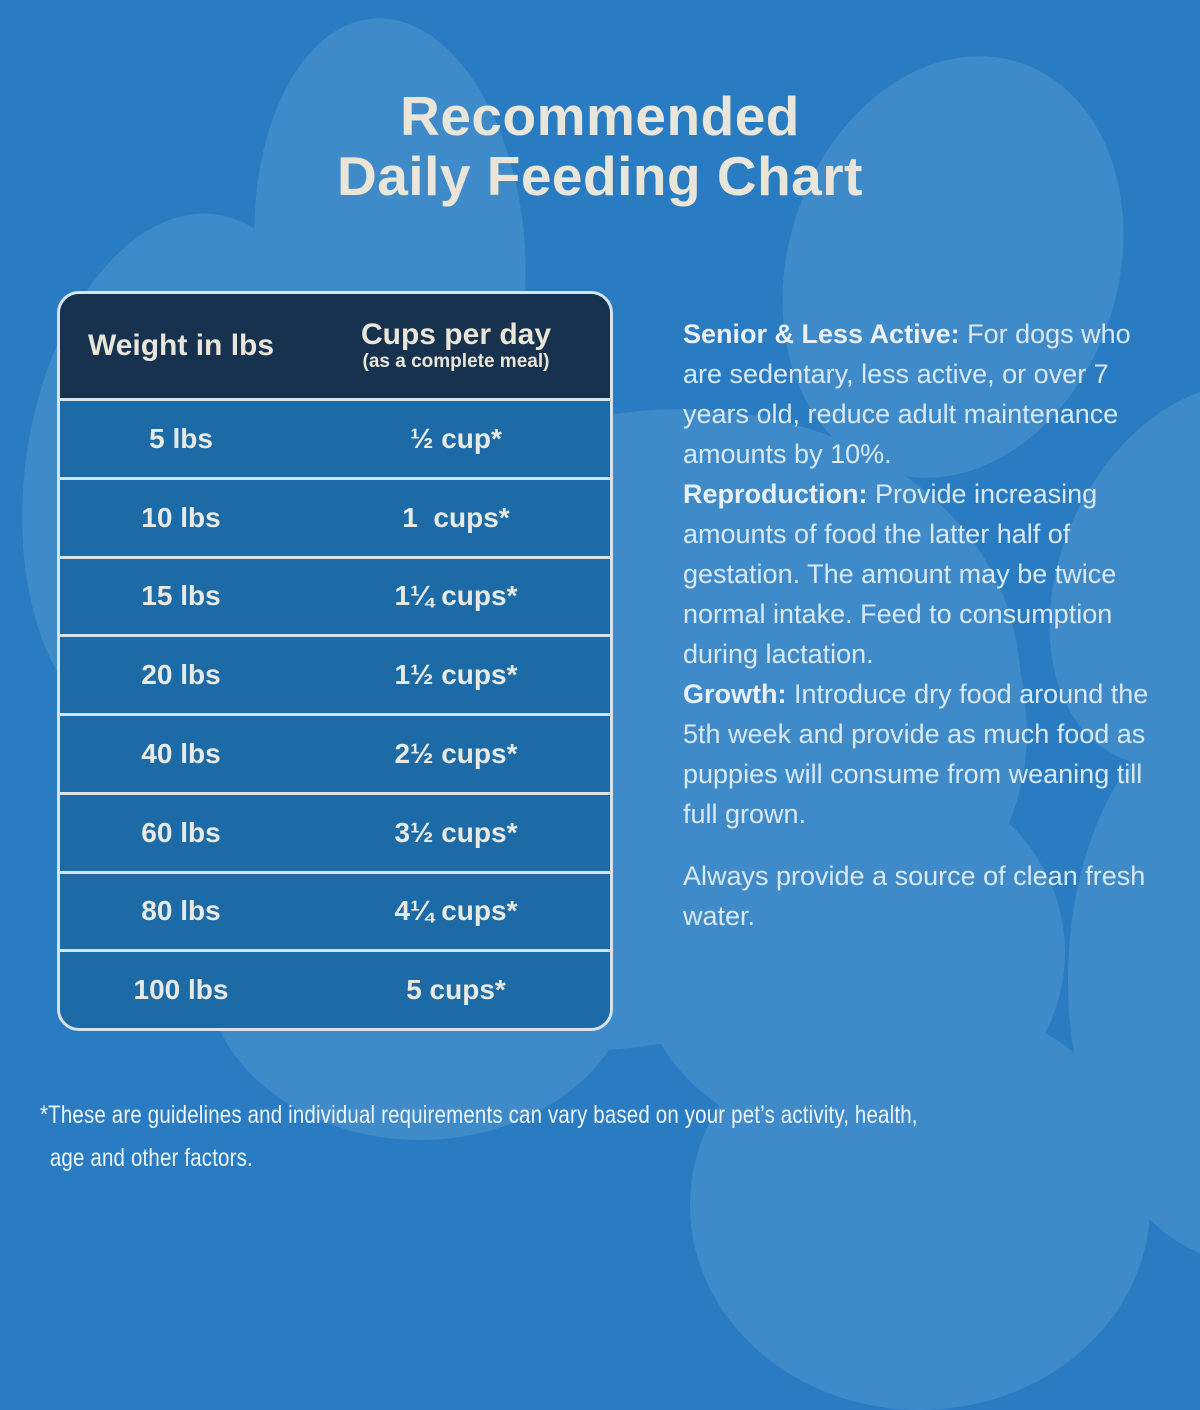  Describe the element at coordinates (335, 595) in the screenshot. I see `table-row: 15 lbs 1¼ cups*` at that location.